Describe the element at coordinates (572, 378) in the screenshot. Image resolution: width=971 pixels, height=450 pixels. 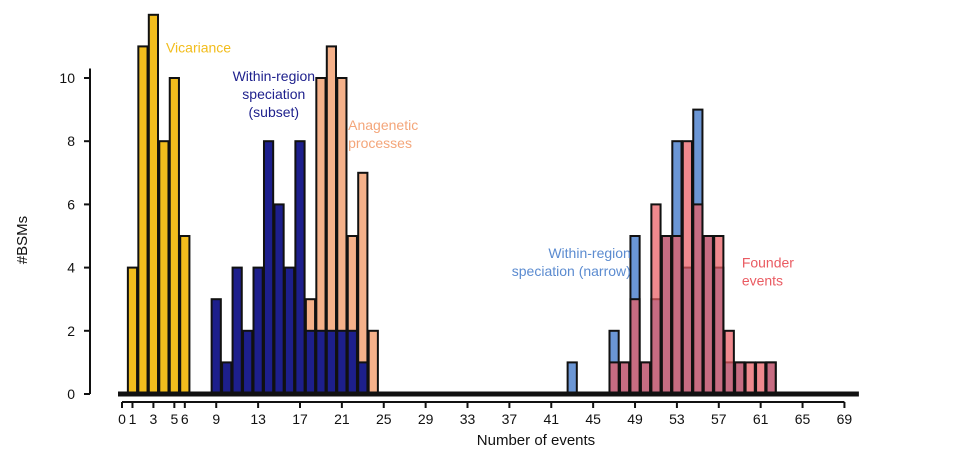
I see `bar-within_narrow` at that location.